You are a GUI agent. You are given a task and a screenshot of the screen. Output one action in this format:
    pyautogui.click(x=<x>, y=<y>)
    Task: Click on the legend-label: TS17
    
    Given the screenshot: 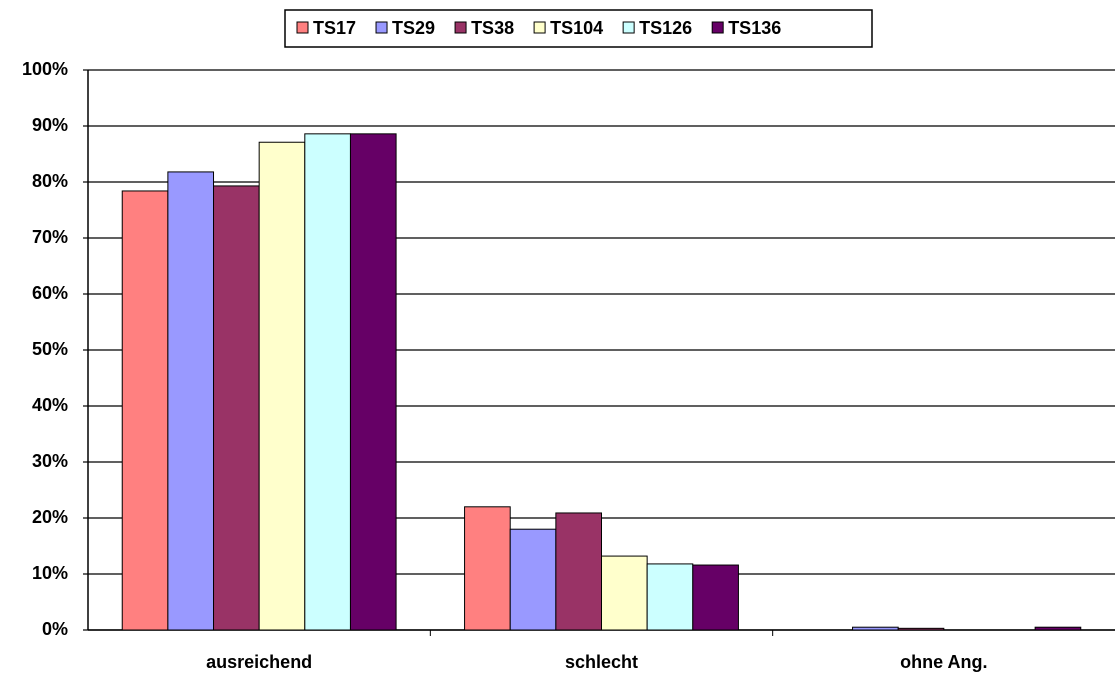 What is the action you would take?
    pyautogui.click(x=334, y=28)
    